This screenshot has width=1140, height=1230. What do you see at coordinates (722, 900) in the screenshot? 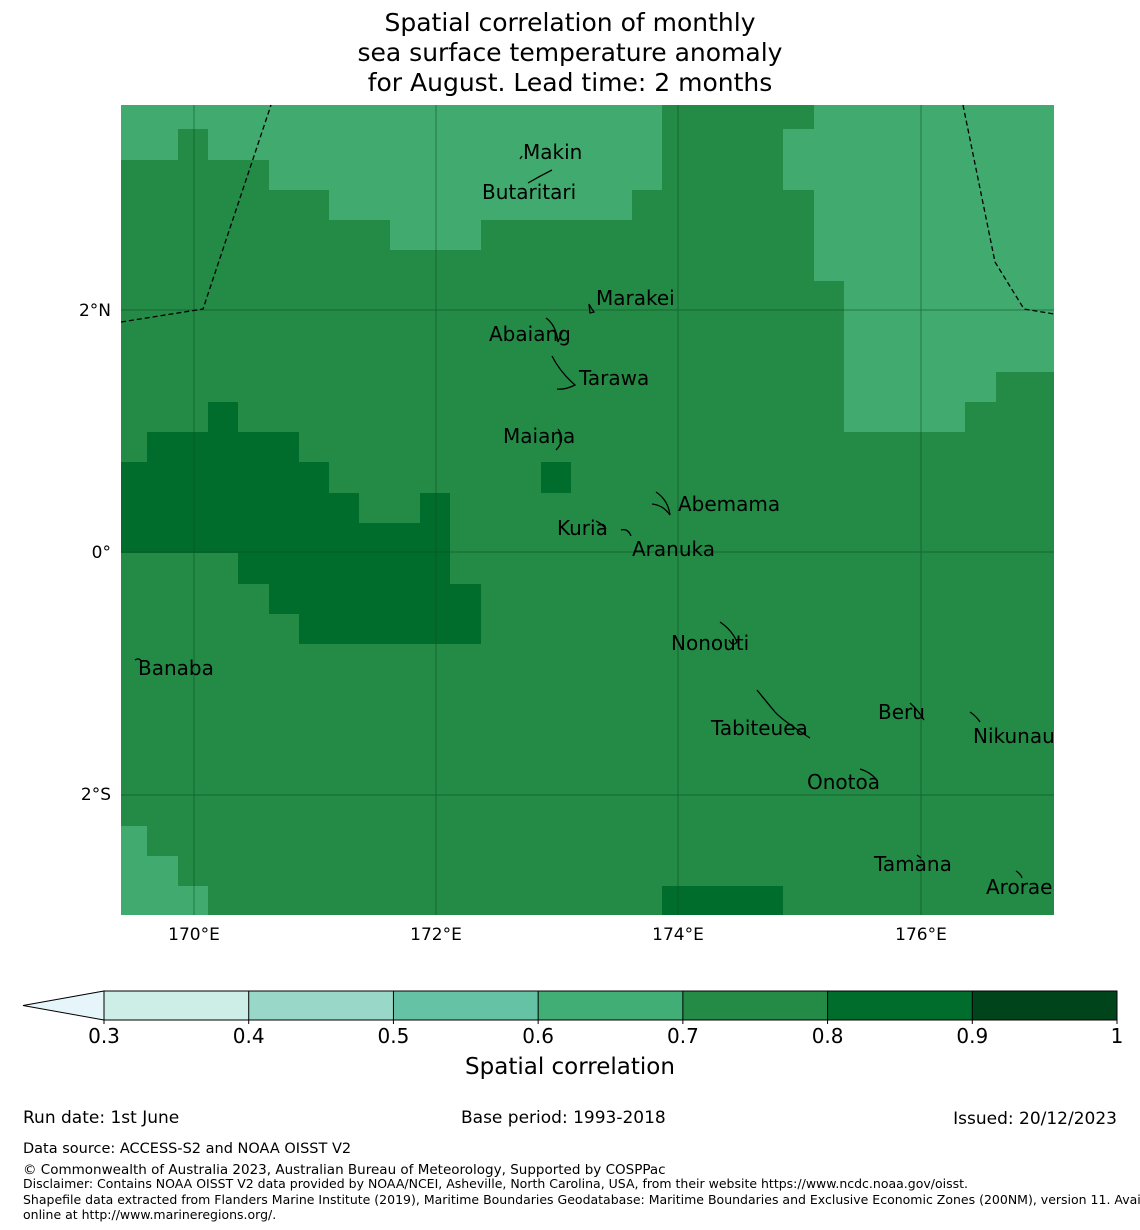
I see `region-south-dark` at bounding box center [722, 900].